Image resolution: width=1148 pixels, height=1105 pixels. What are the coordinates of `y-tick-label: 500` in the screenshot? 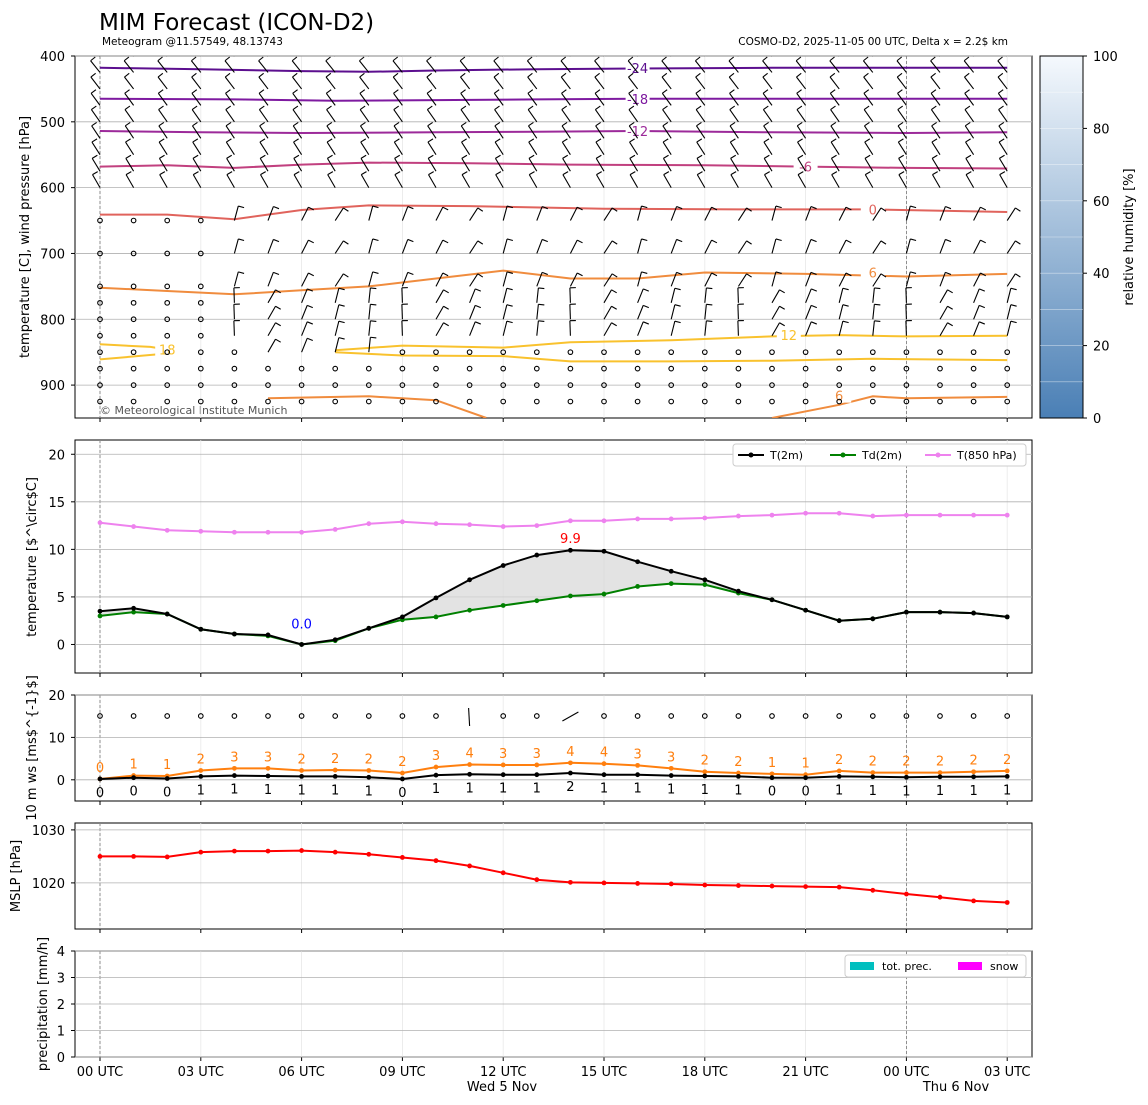 It's located at (52, 123).